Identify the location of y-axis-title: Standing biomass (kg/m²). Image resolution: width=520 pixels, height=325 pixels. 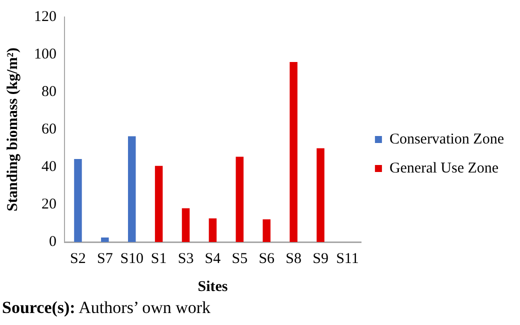
(12, 130).